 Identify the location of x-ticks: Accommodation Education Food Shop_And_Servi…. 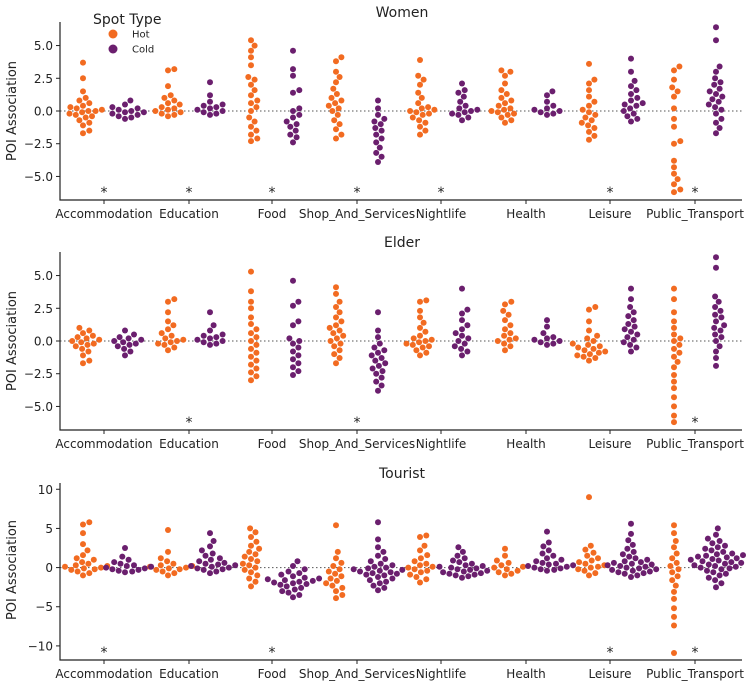
(399, 210).